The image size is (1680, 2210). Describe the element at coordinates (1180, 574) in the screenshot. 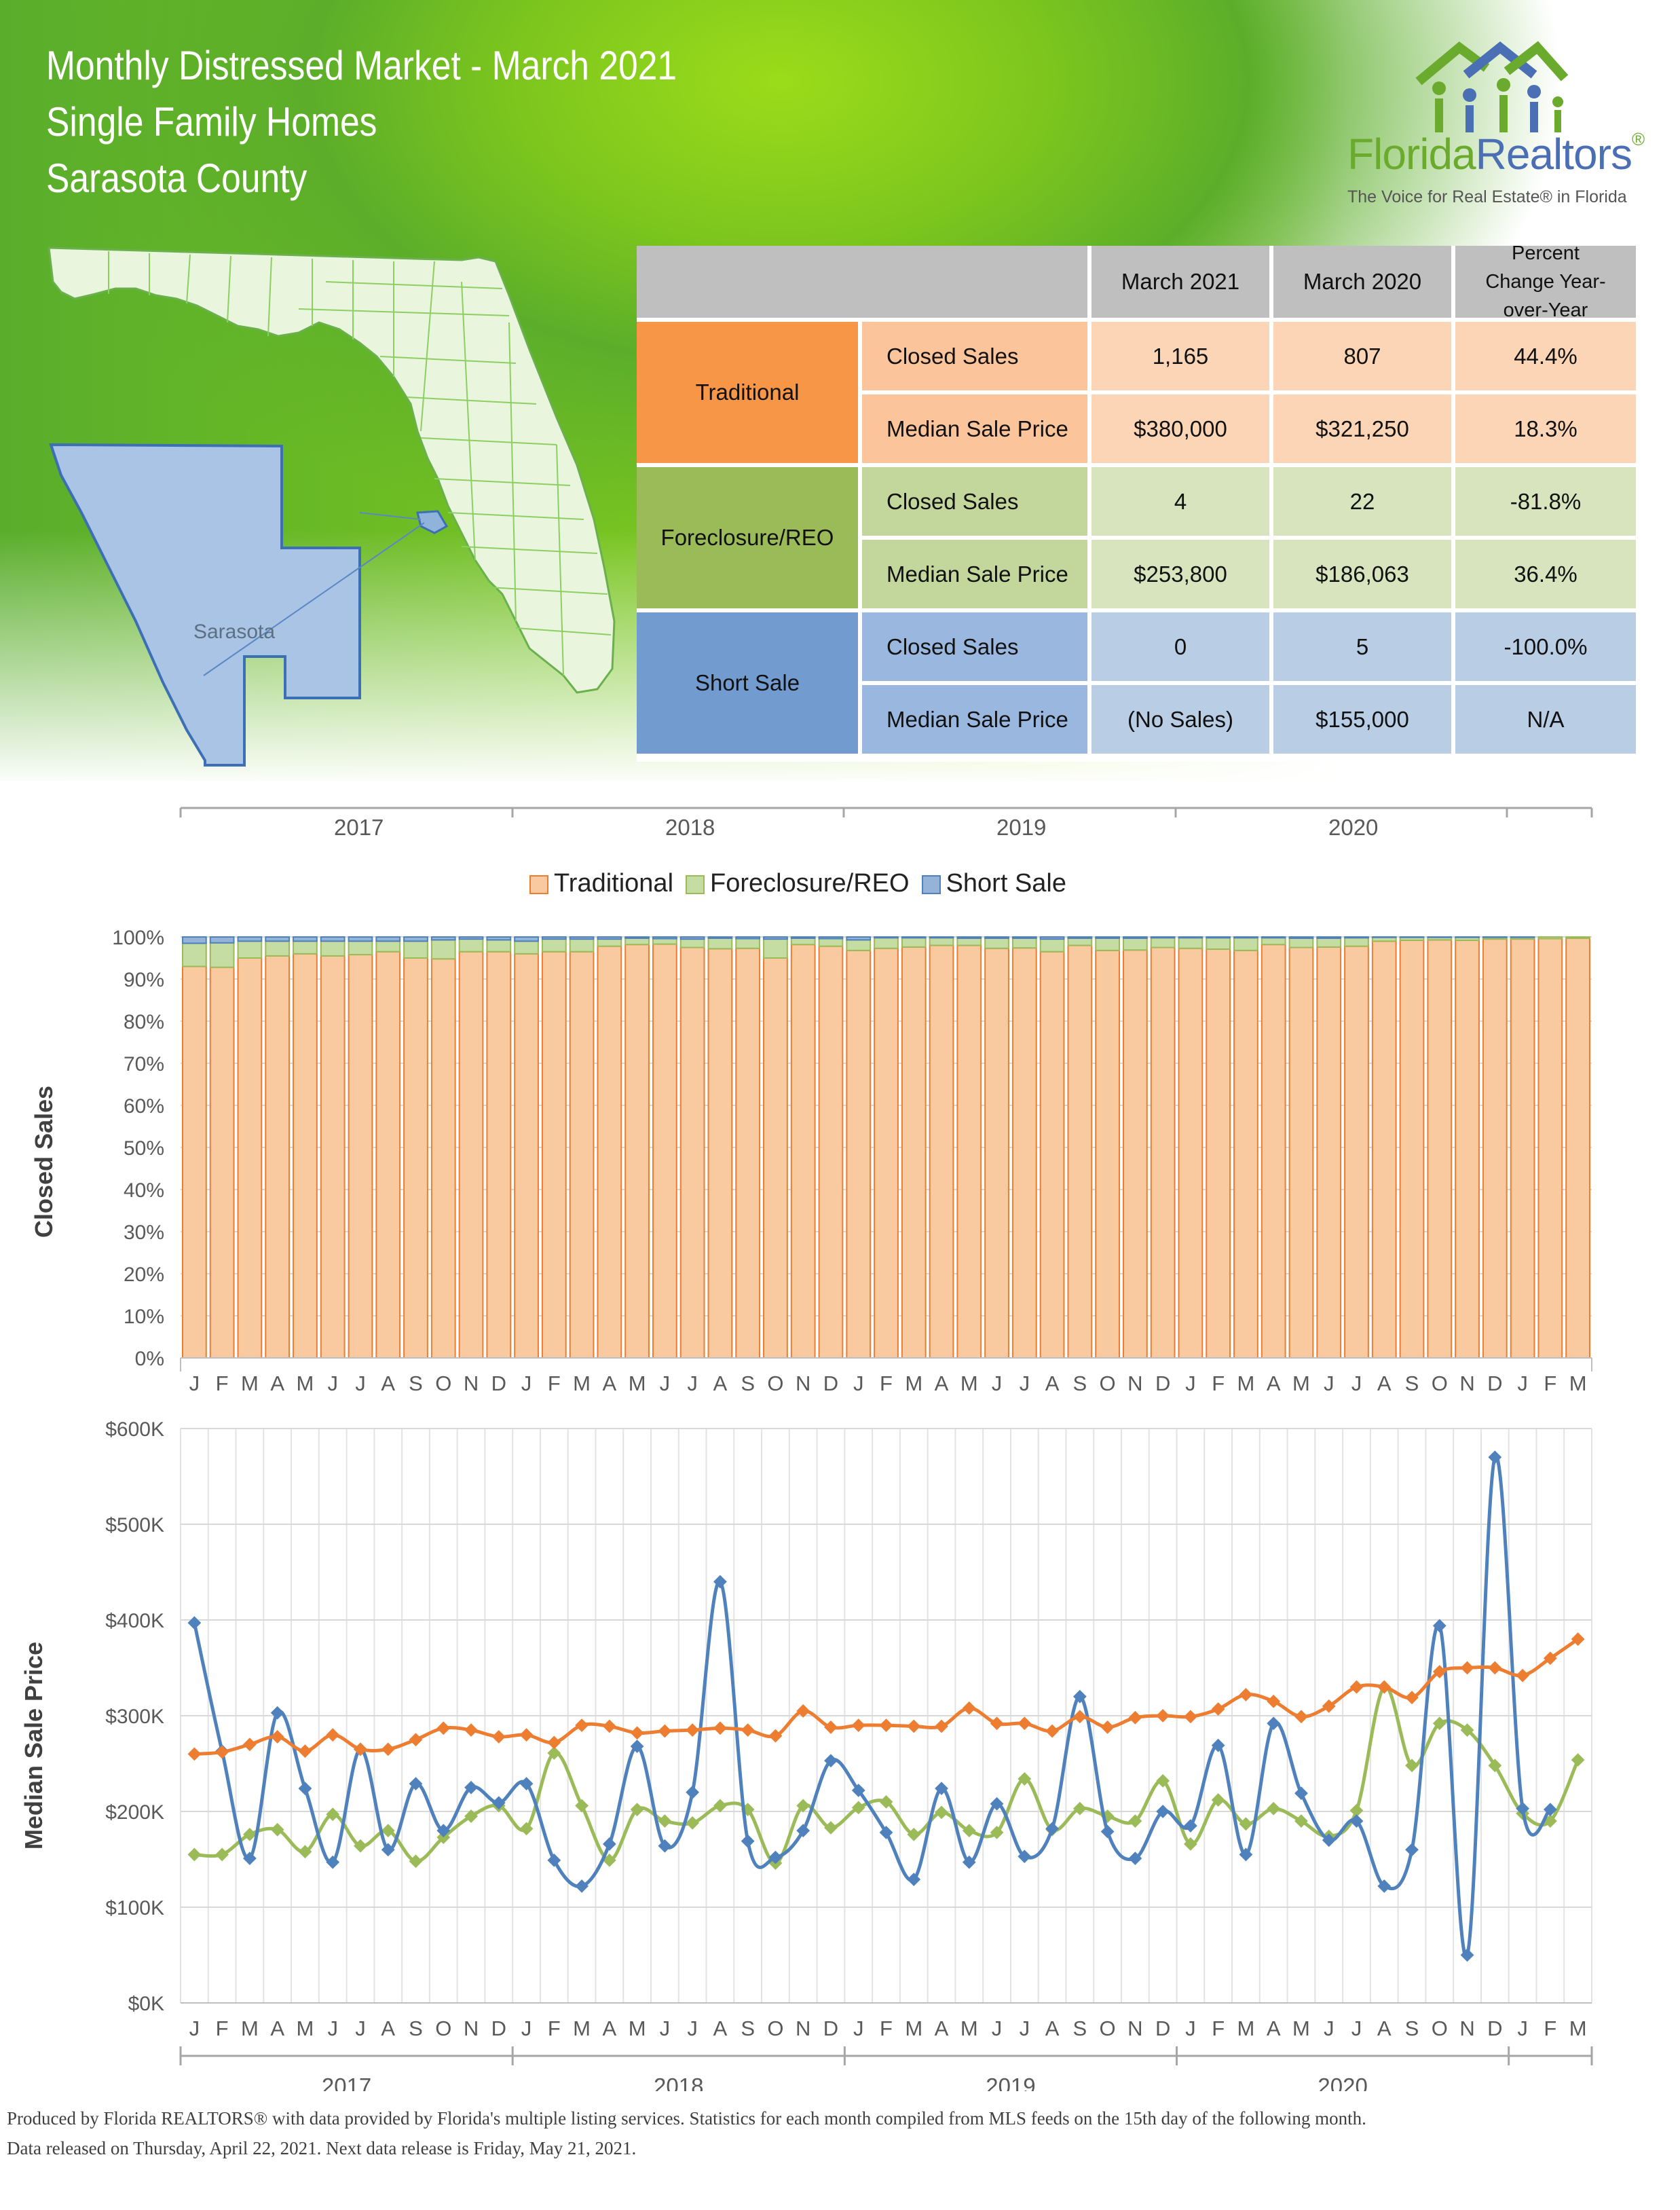

I see `reo-price-2021: $253,800` at that location.